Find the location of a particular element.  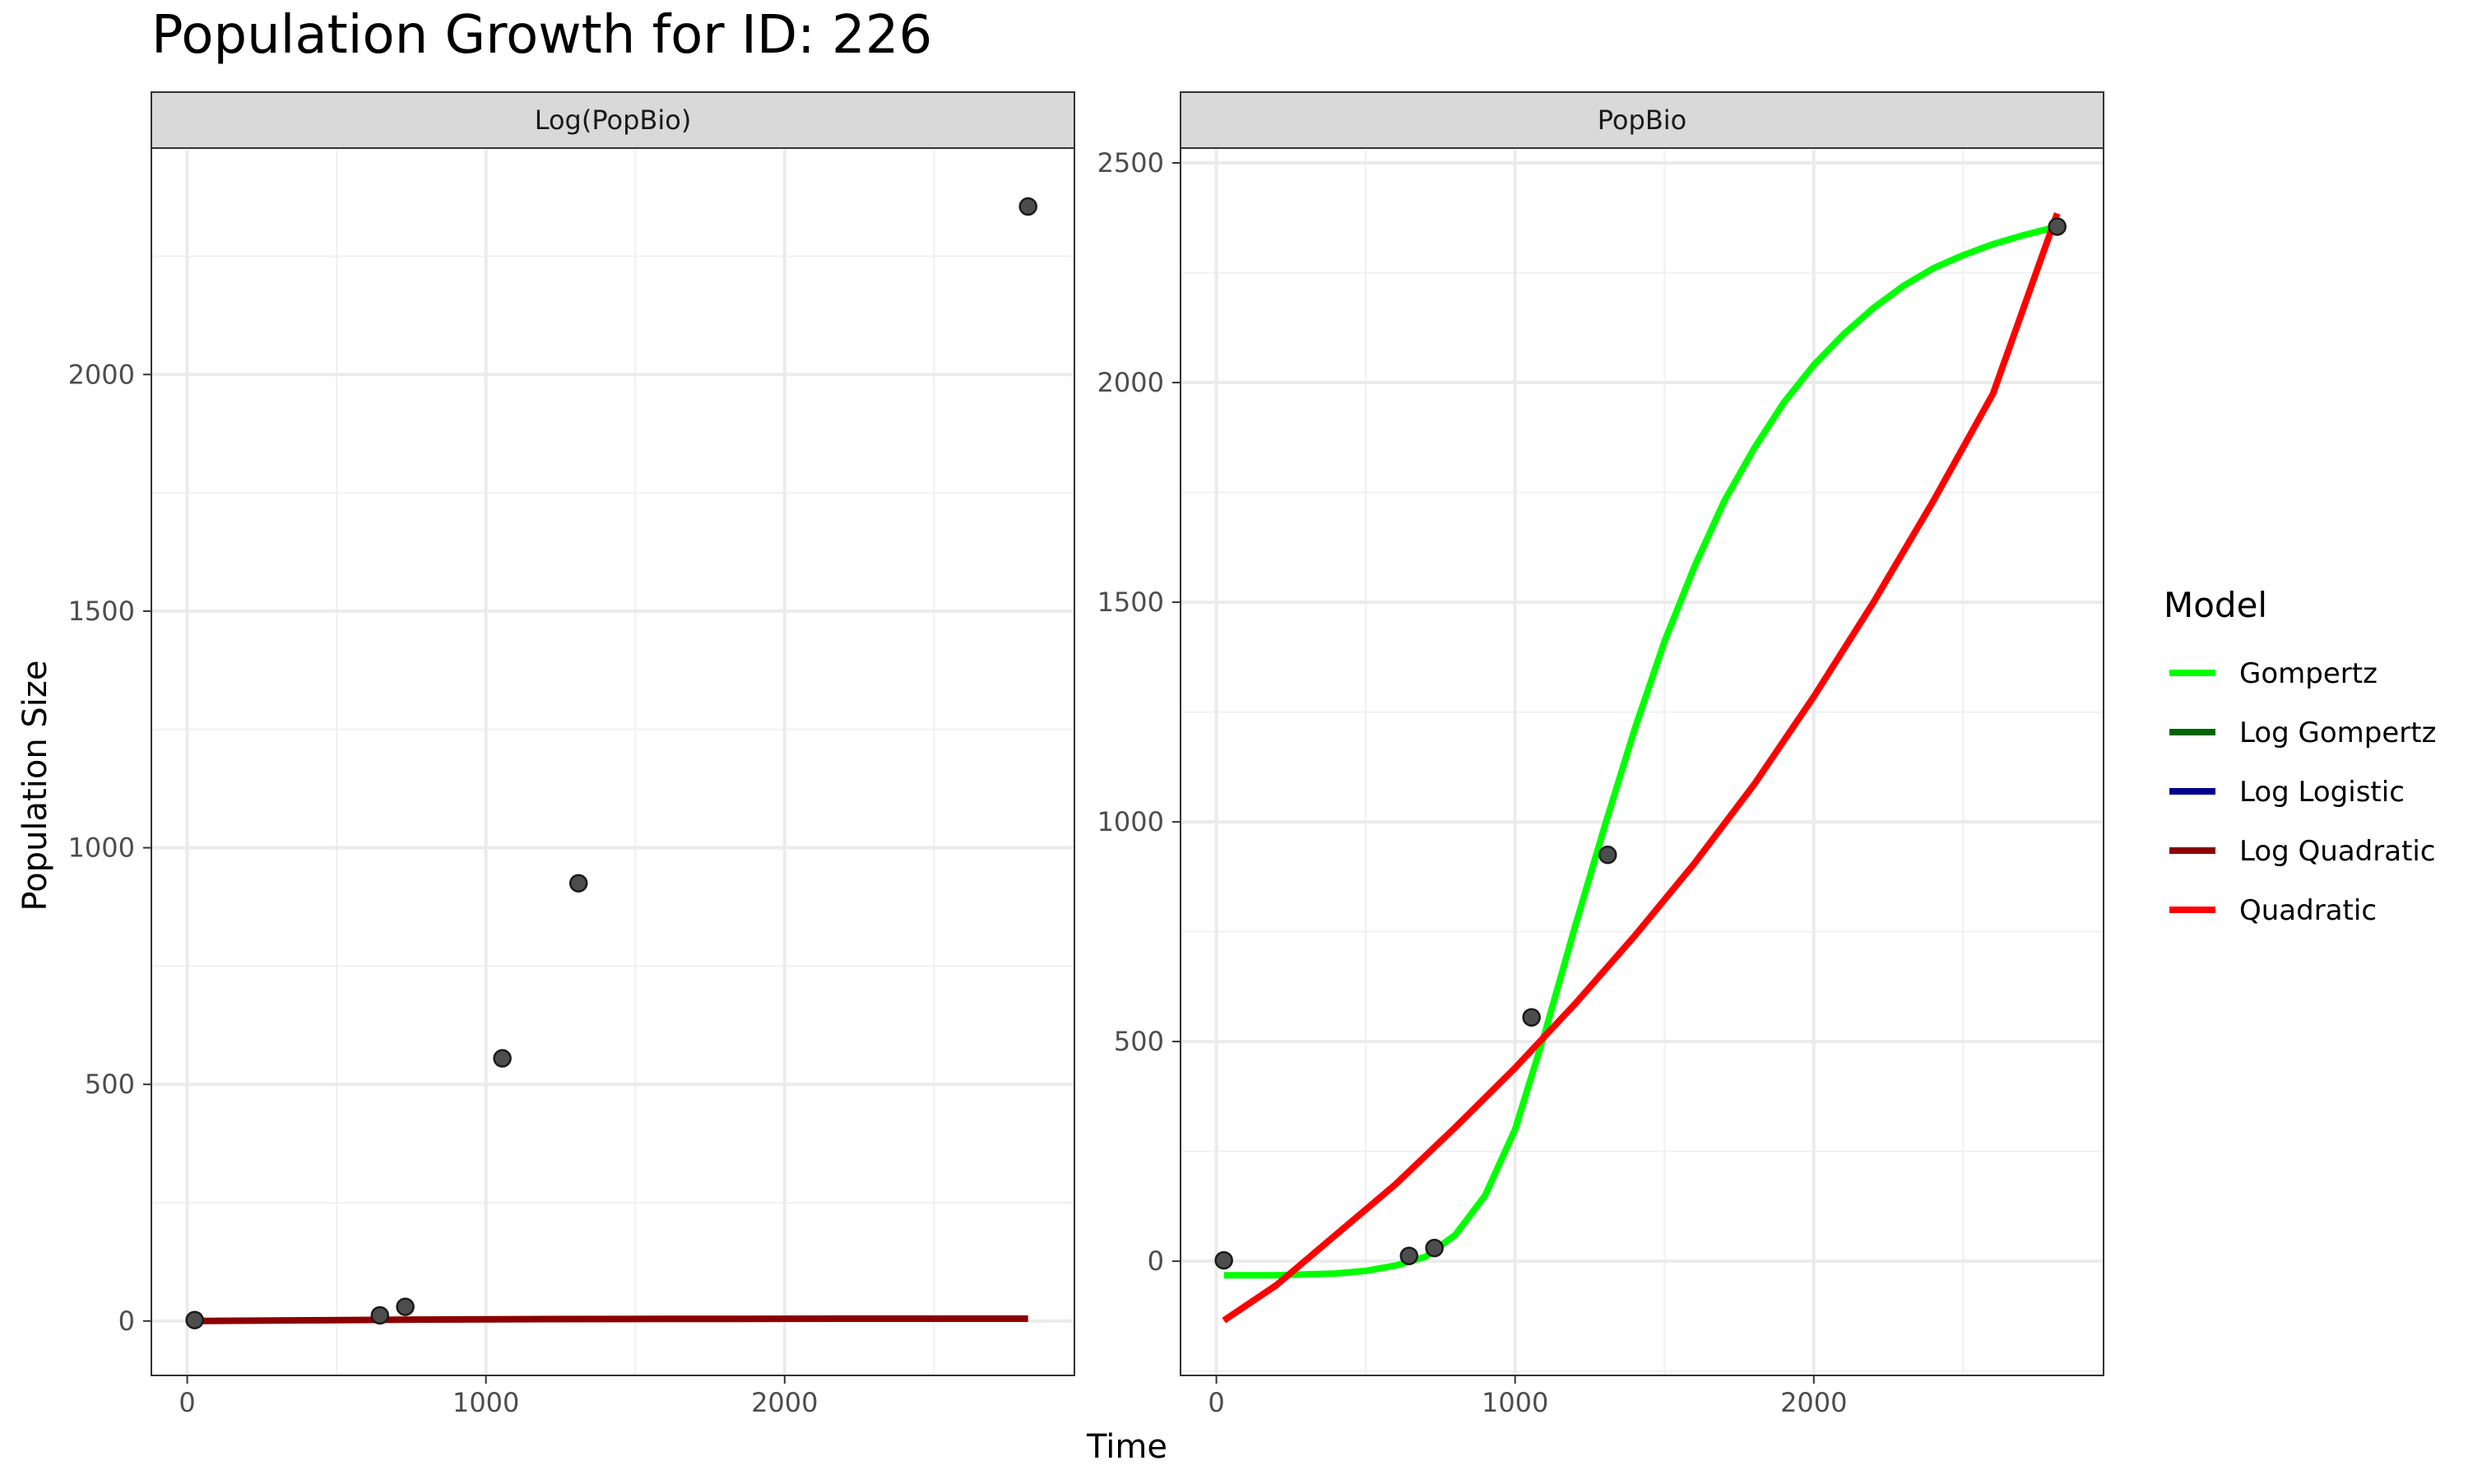

x-axis-label: Time is located at coordinates (1126, 1447).